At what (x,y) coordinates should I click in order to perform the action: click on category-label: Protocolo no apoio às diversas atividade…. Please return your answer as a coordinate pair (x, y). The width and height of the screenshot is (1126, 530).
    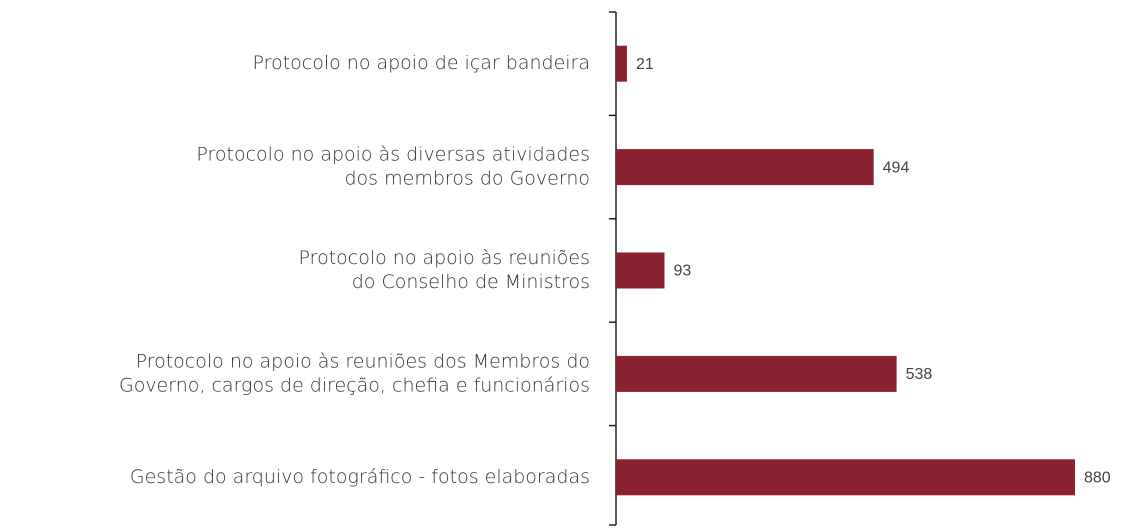
    Looking at the image, I should click on (393, 155).